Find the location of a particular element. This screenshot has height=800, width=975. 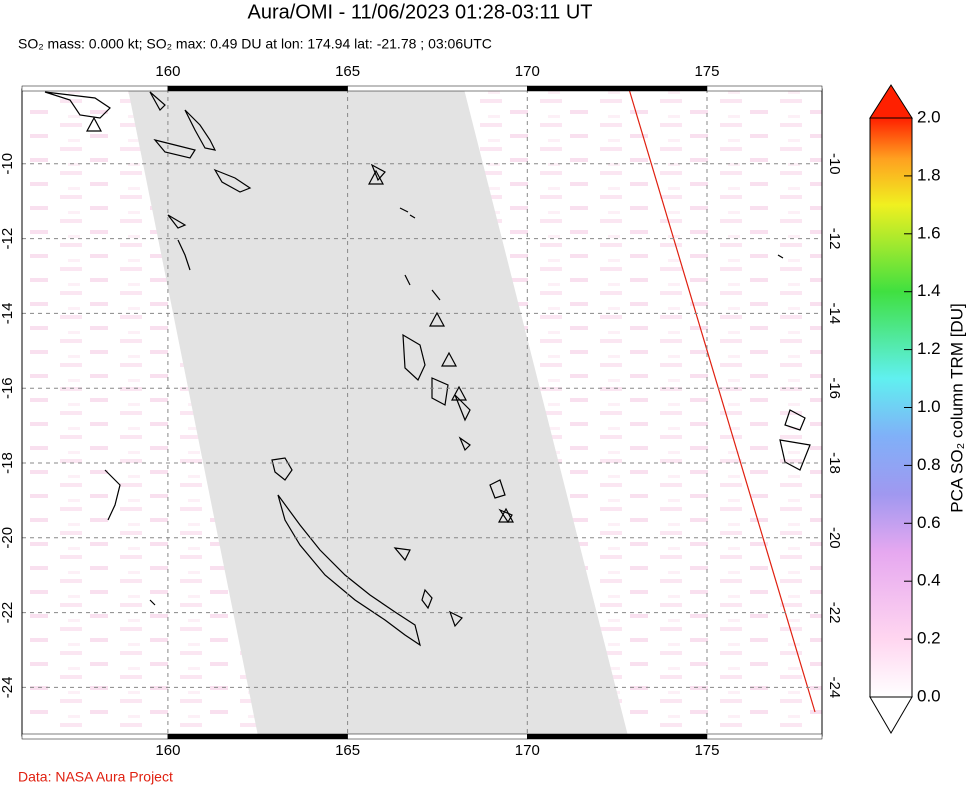

colorbar-tick-label: 0.8 is located at coordinates (929, 464).